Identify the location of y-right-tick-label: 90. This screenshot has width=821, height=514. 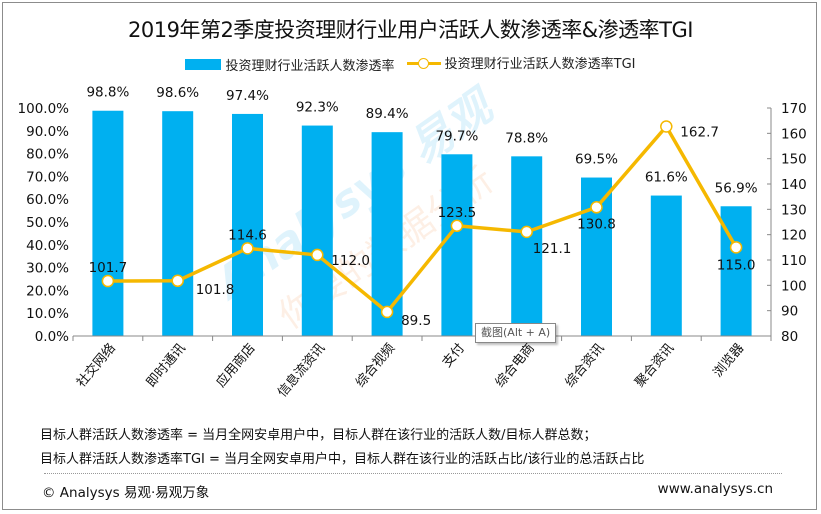
(789, 312).